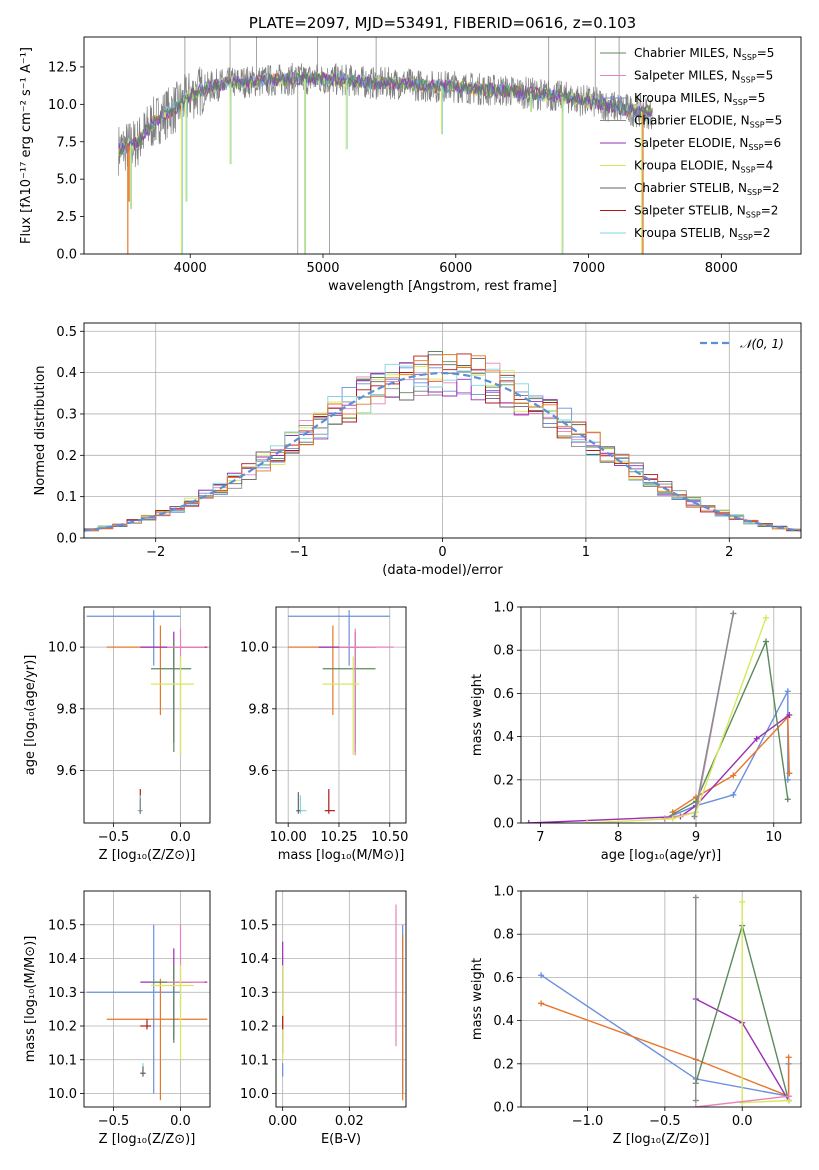 The image size is (819, 1170). What do you see at coordinates (699, 99) in the screenshot?
I see `legend-label: Kroupa MILES, NSSP=5` at bounding box center [699, 99].